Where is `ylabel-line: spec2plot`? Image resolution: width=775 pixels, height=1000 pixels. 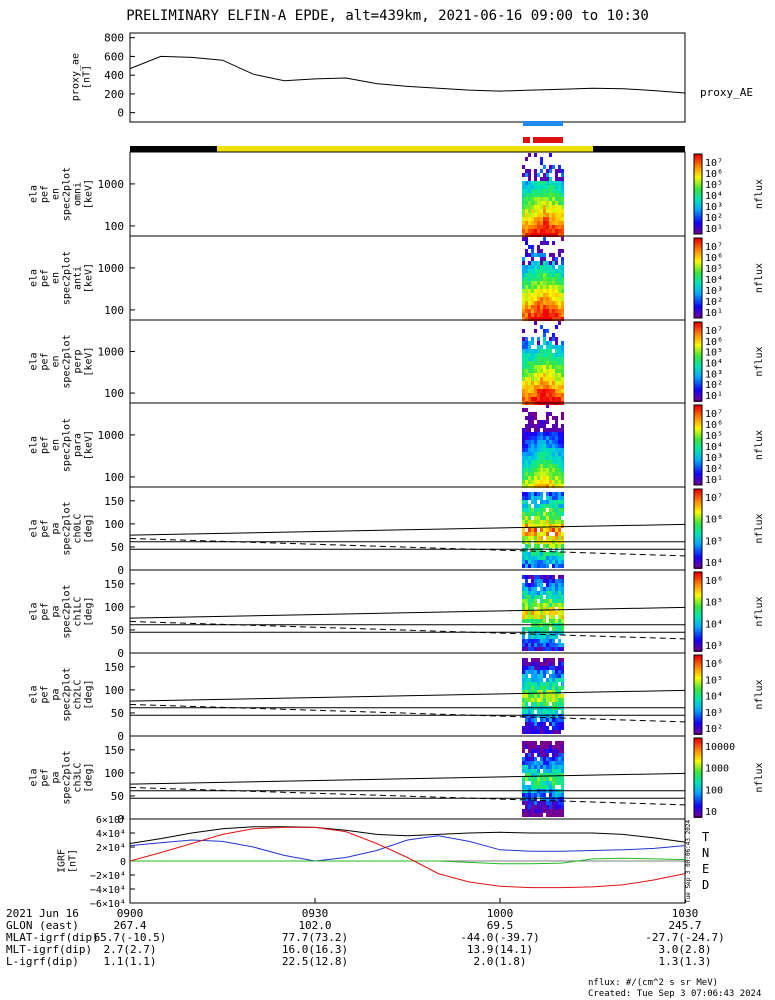 ylabel-line: spec2plot is located at coordinates (67, 278).